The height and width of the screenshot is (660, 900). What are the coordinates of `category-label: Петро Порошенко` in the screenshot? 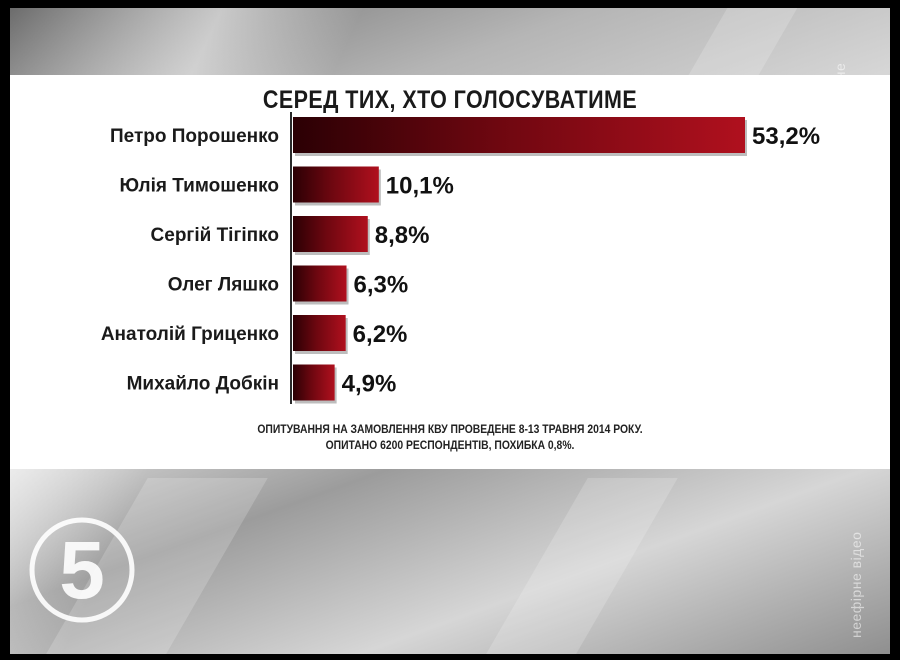 It's located at (194, 136).